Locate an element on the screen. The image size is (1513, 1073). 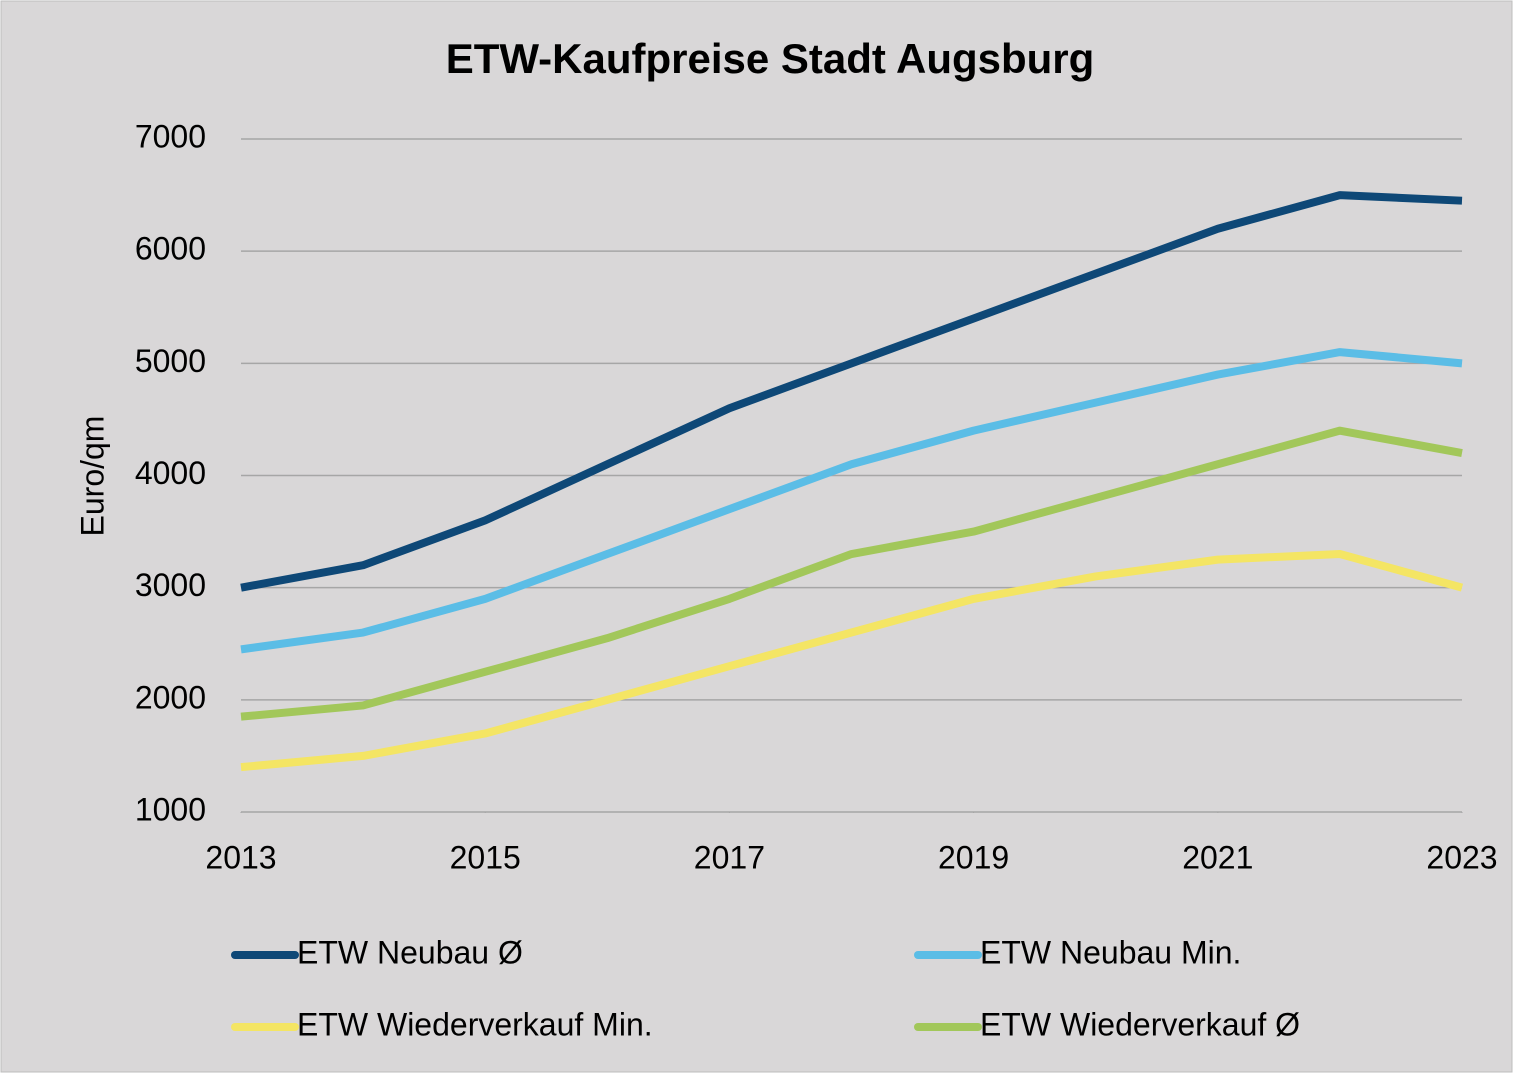
chart-title: ETW-Kaufpreise Stadt Augsburg is located at coordinates (770, 58).